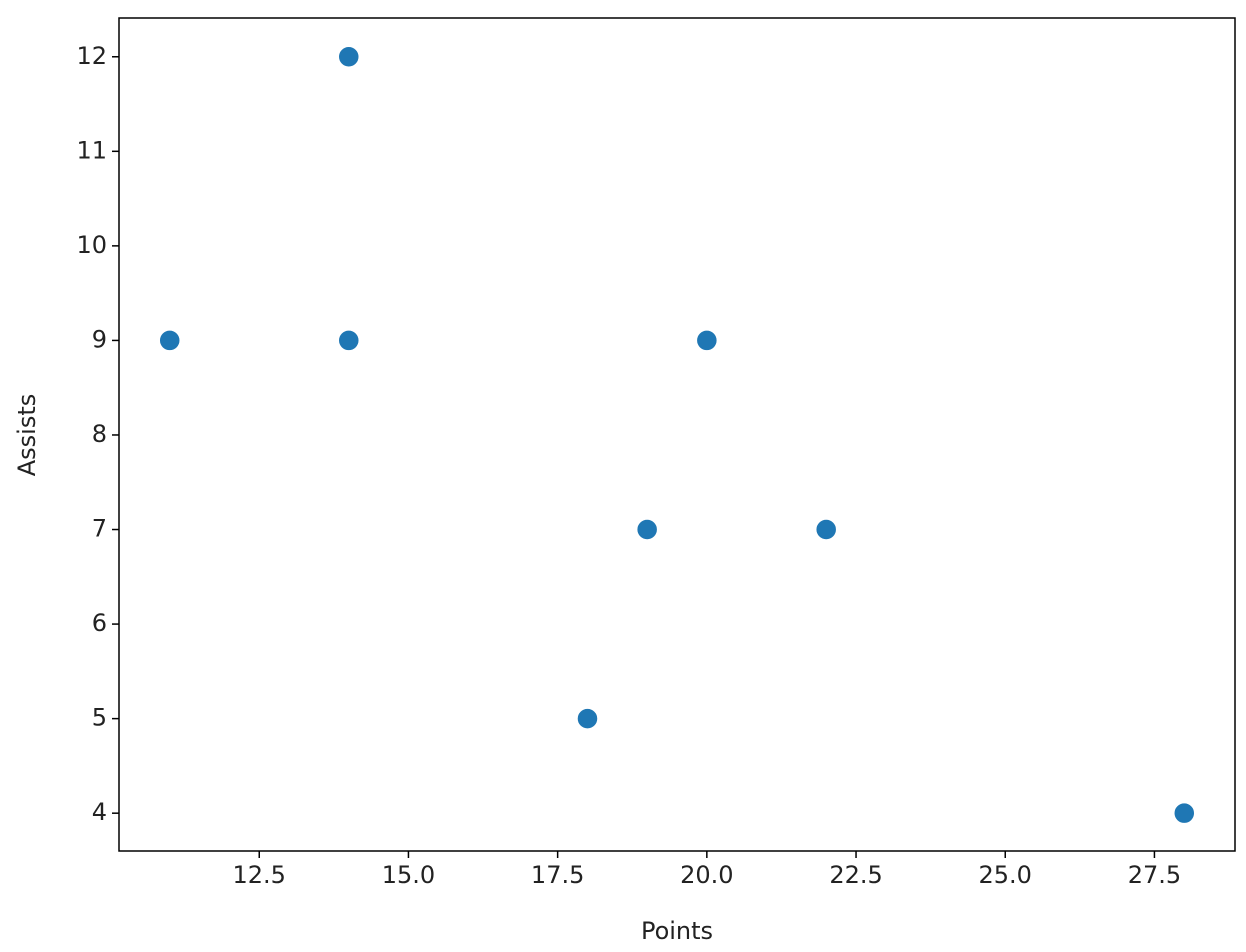 Image resolution: width=1246 pixels, height=952 pixels. Describe the element at coordinates (706, 875) in the screenshot. I see `x-tick-label: 20.0` at that location.